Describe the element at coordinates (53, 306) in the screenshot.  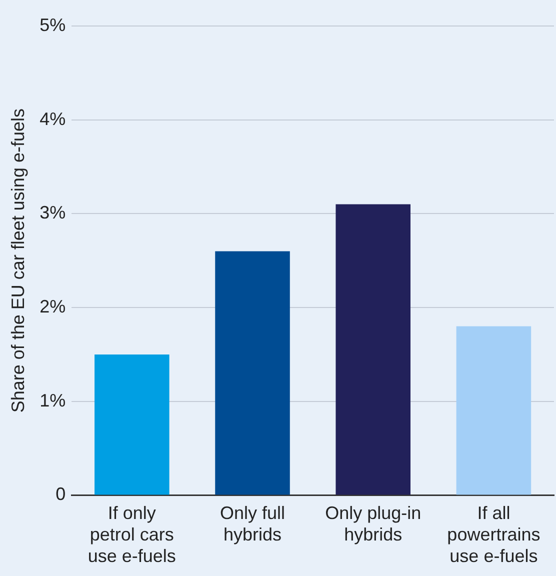
I see `y-tick-label: 2%` at that location.